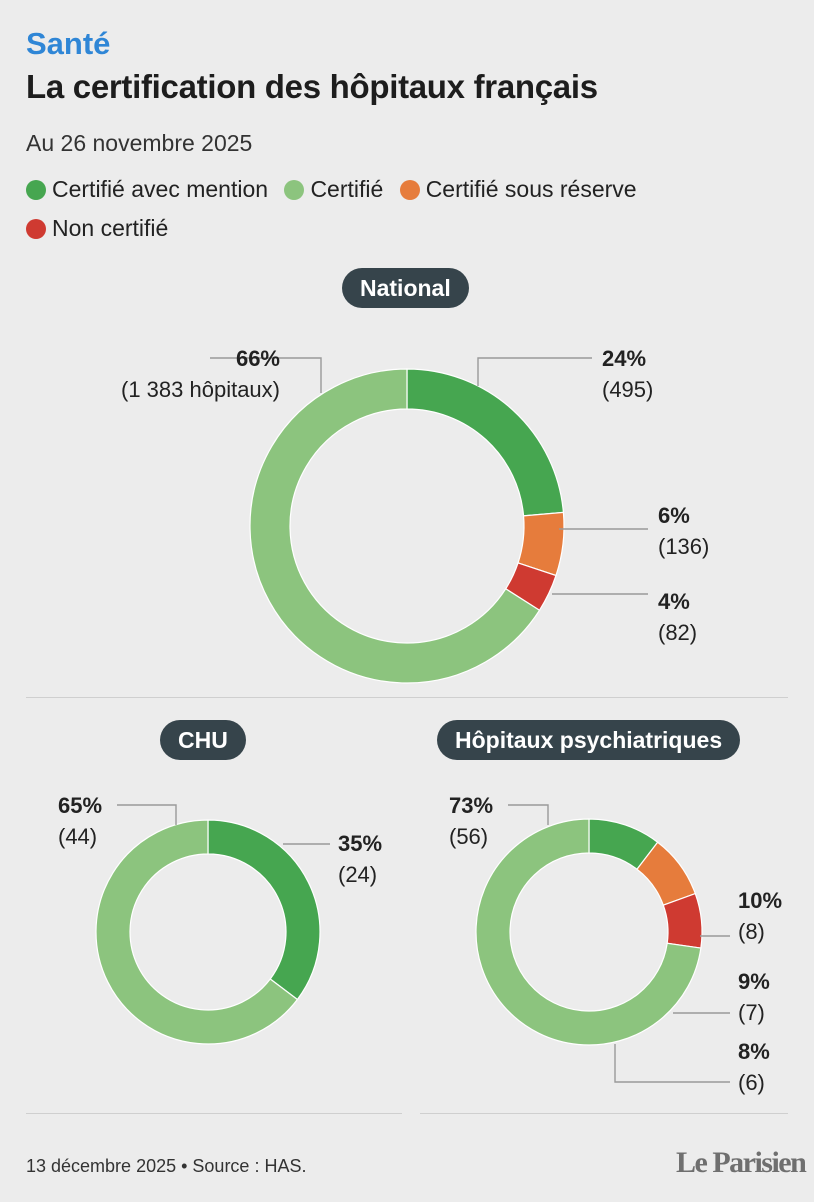 The width and height of the screenshot is (814, 1202). I want to click on legend-item: Non certifié, so click(97, 228).